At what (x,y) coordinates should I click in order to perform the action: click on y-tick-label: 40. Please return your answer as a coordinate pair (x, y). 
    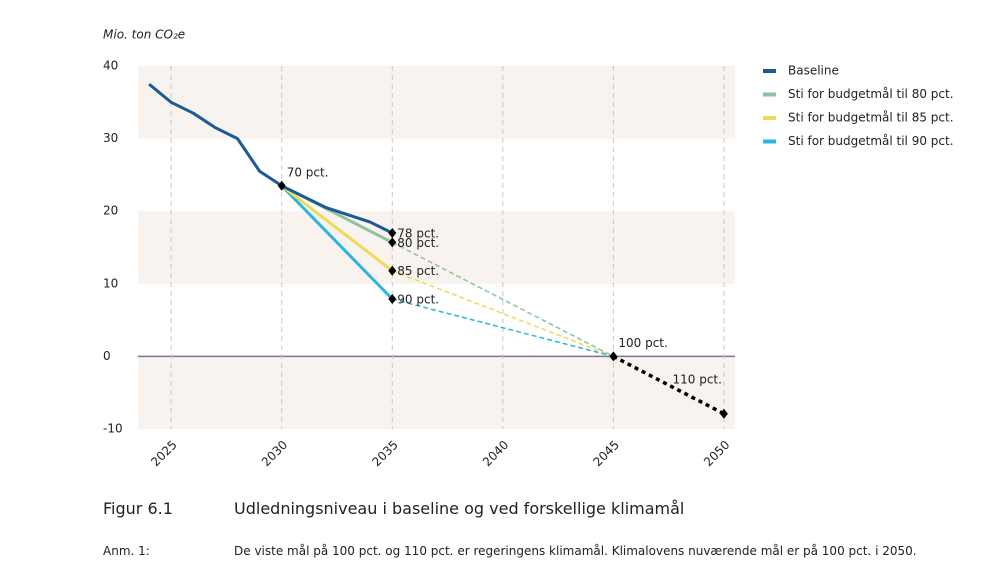
    Looking at the image, I should click on (110, 66).